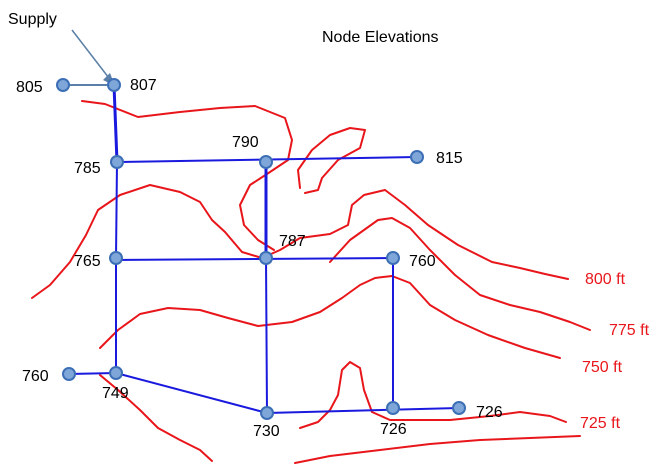 Image resolution: width=664 pixels, height=473 pixels. I want to click on contour-upper, so click(187, 175).